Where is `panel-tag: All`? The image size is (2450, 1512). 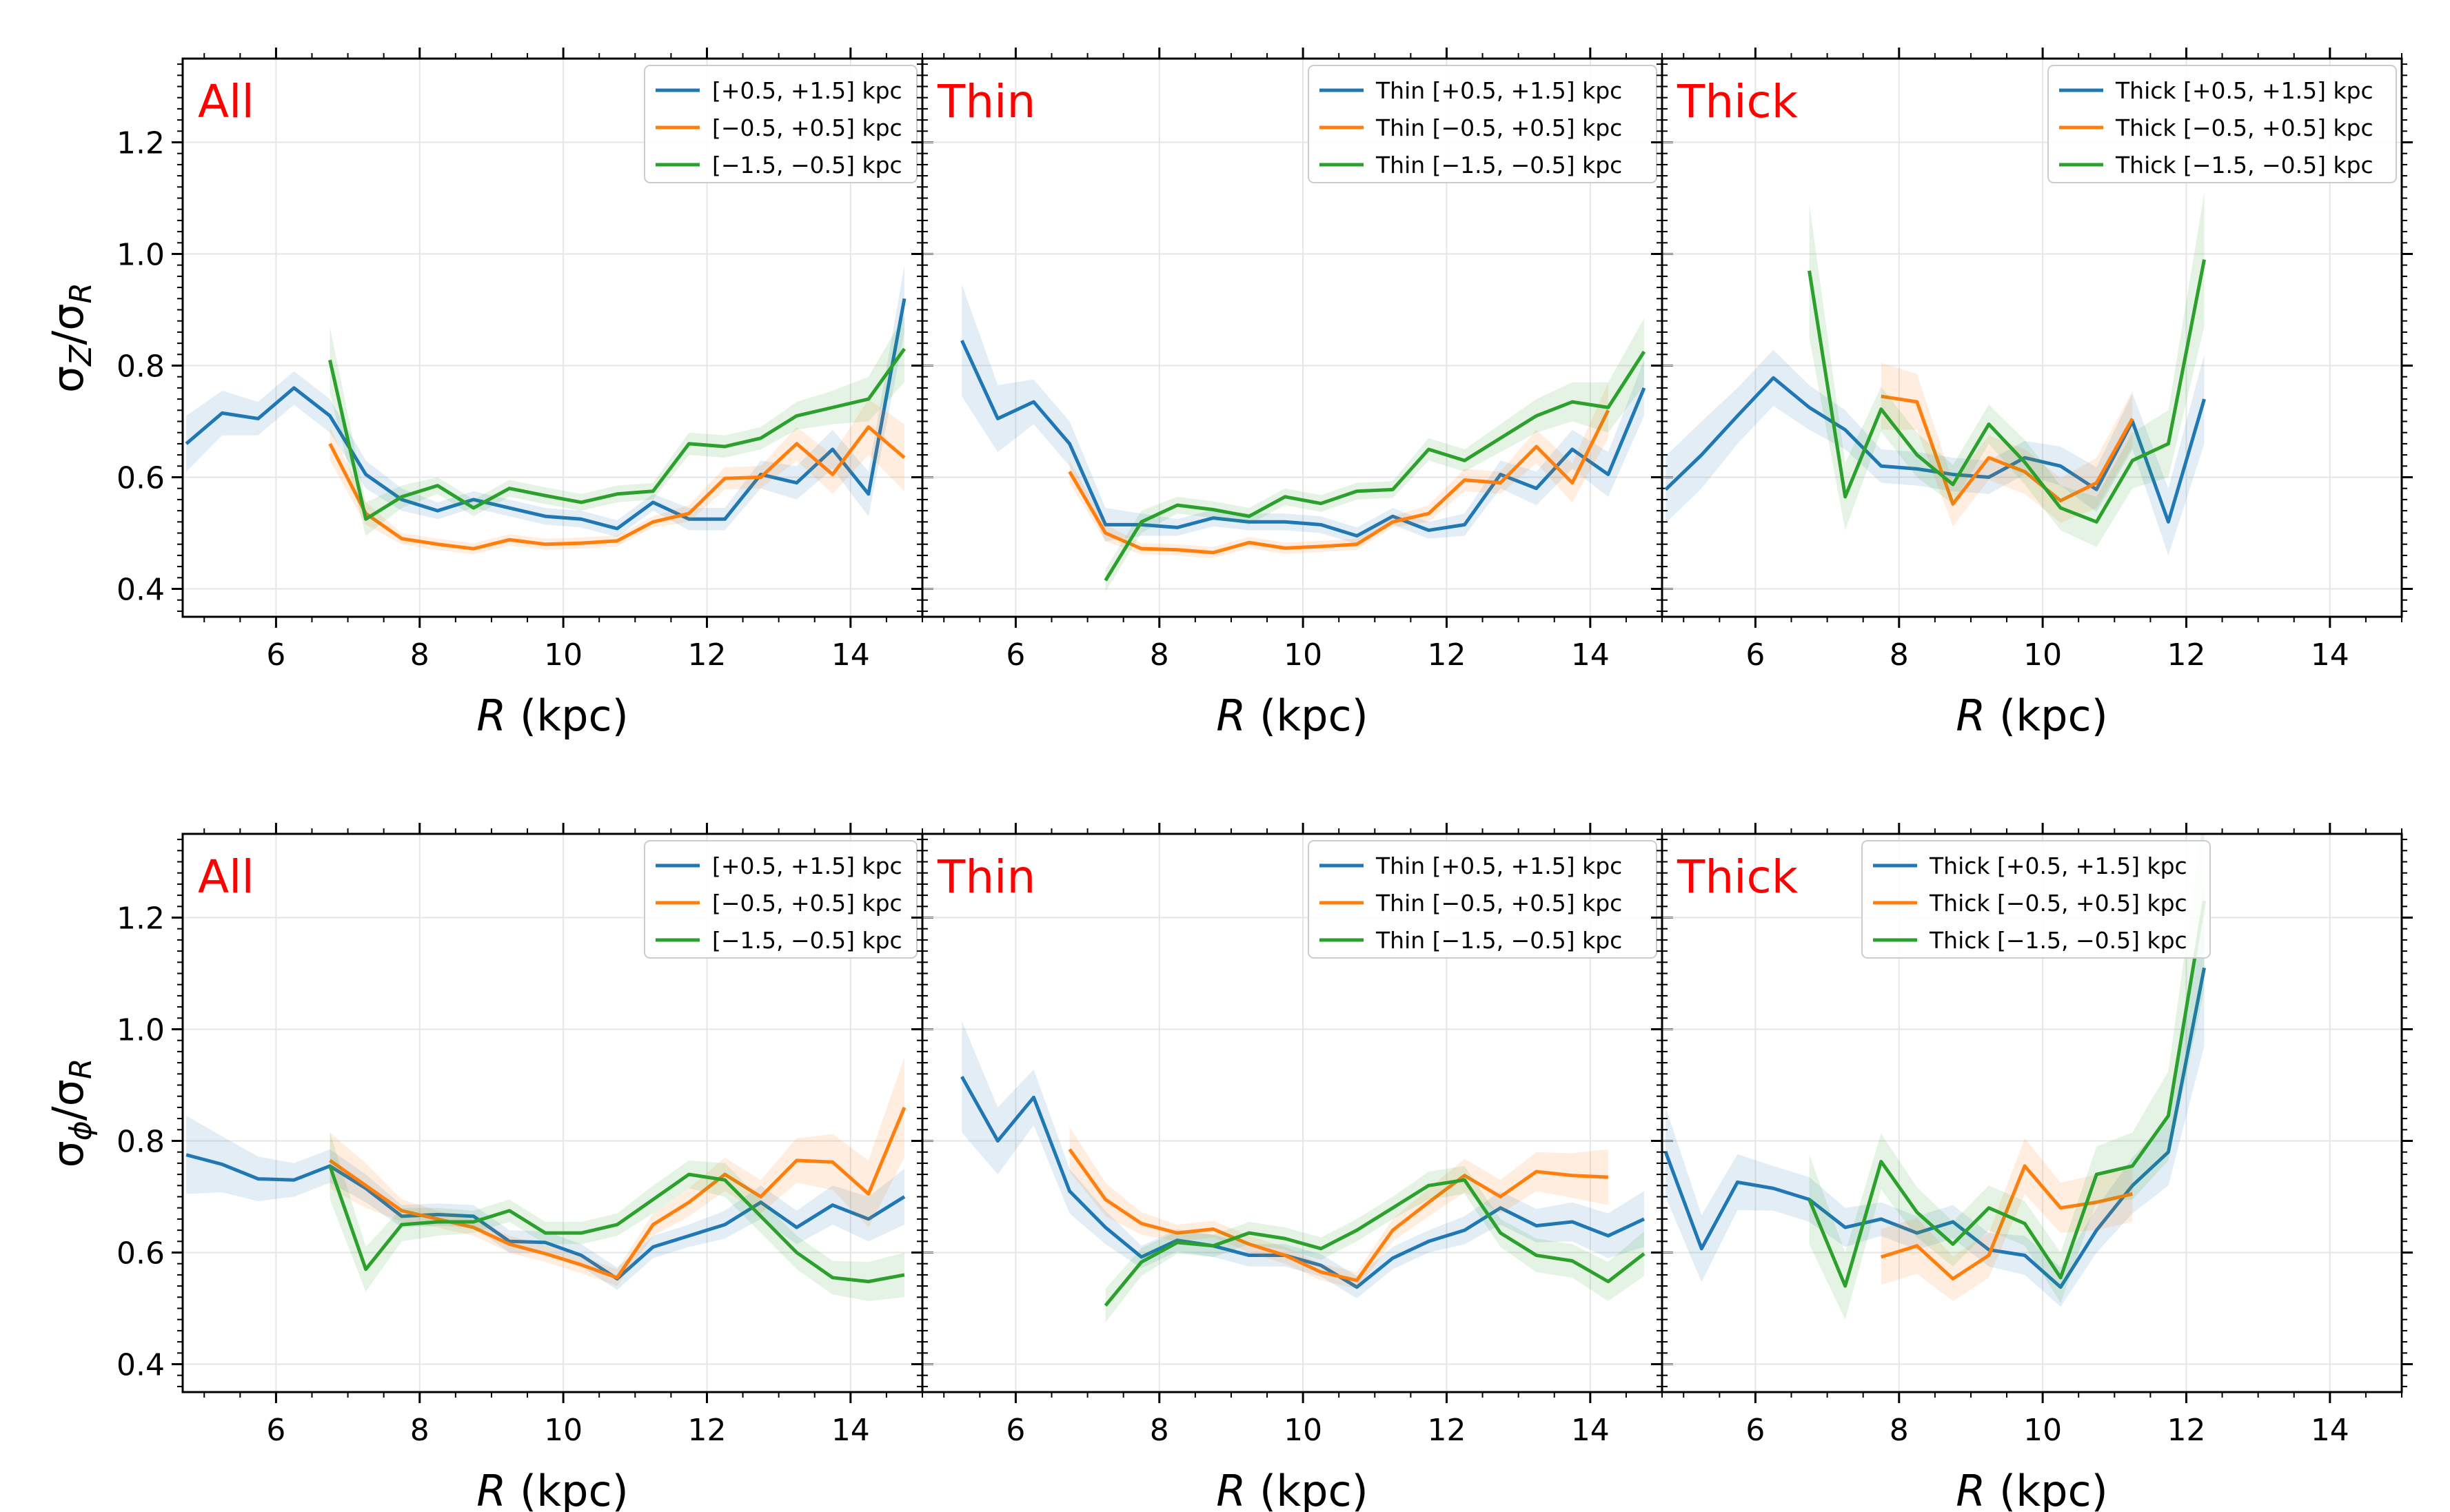
panel-tag: All is located at coordinates (226, 101).